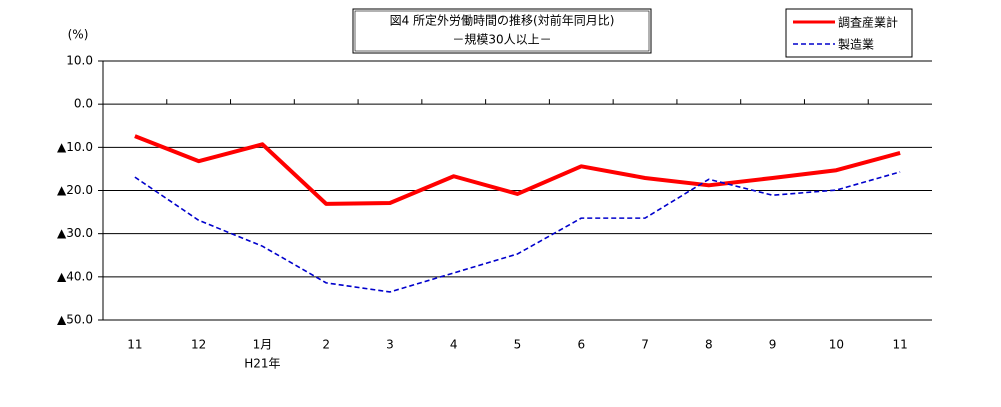 The height and width of the screenshot is (407, 1001). What do you see at coordinates (75, 276) in the screenshot?
I see `y-tick-label: ▲40.0` at bounding box center [75, 276].